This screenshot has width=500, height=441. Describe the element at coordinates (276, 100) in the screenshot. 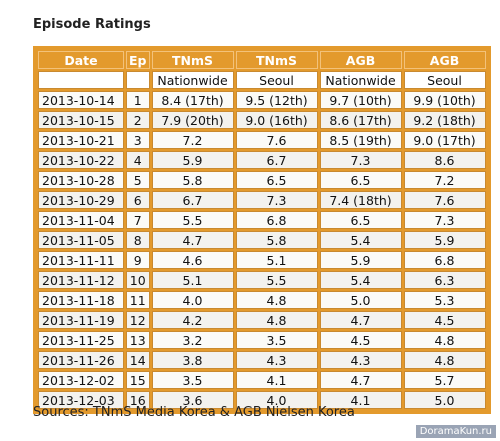

I see `rating-cell: 9.5 (12th)` at that location.